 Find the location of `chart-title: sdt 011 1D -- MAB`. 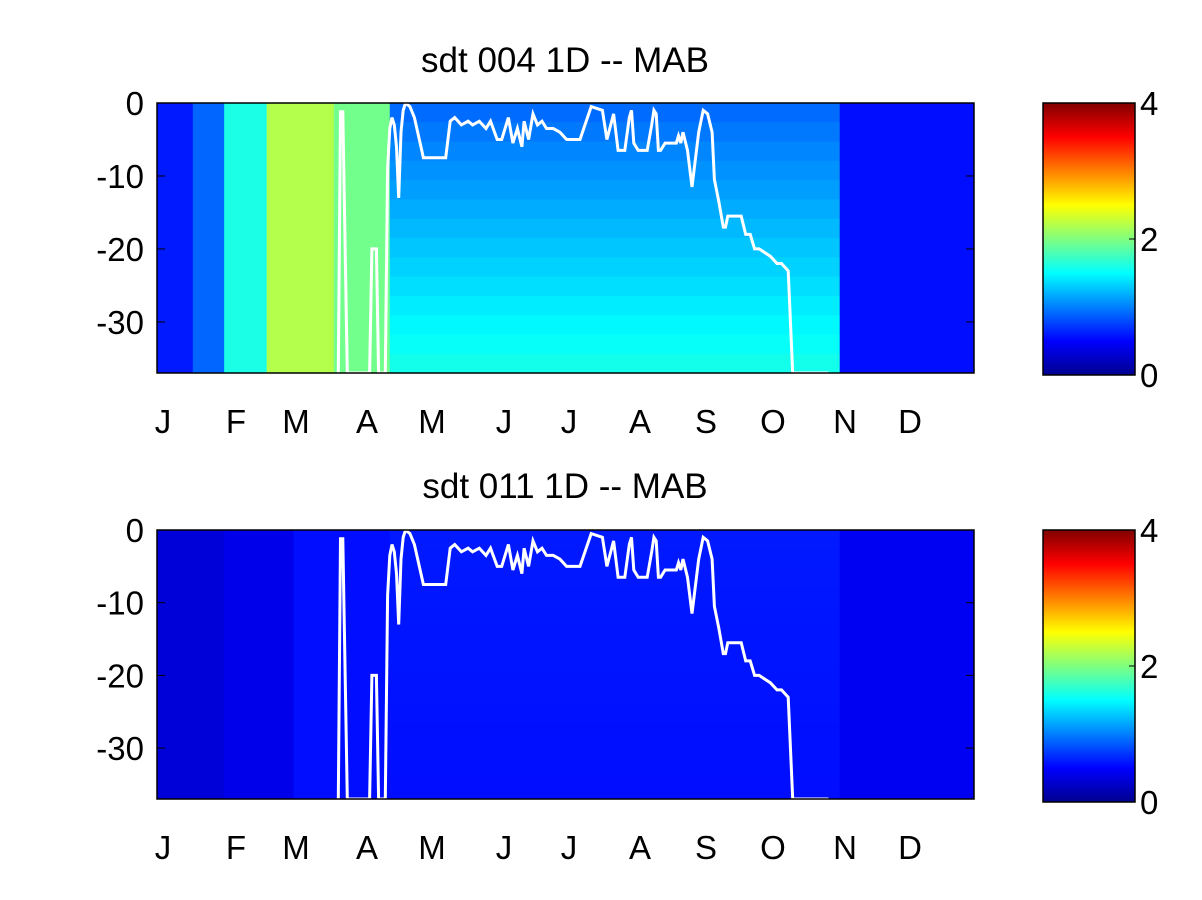

chart-title: sdt 011 1D -- MAB is located at coordinates (564, 486).